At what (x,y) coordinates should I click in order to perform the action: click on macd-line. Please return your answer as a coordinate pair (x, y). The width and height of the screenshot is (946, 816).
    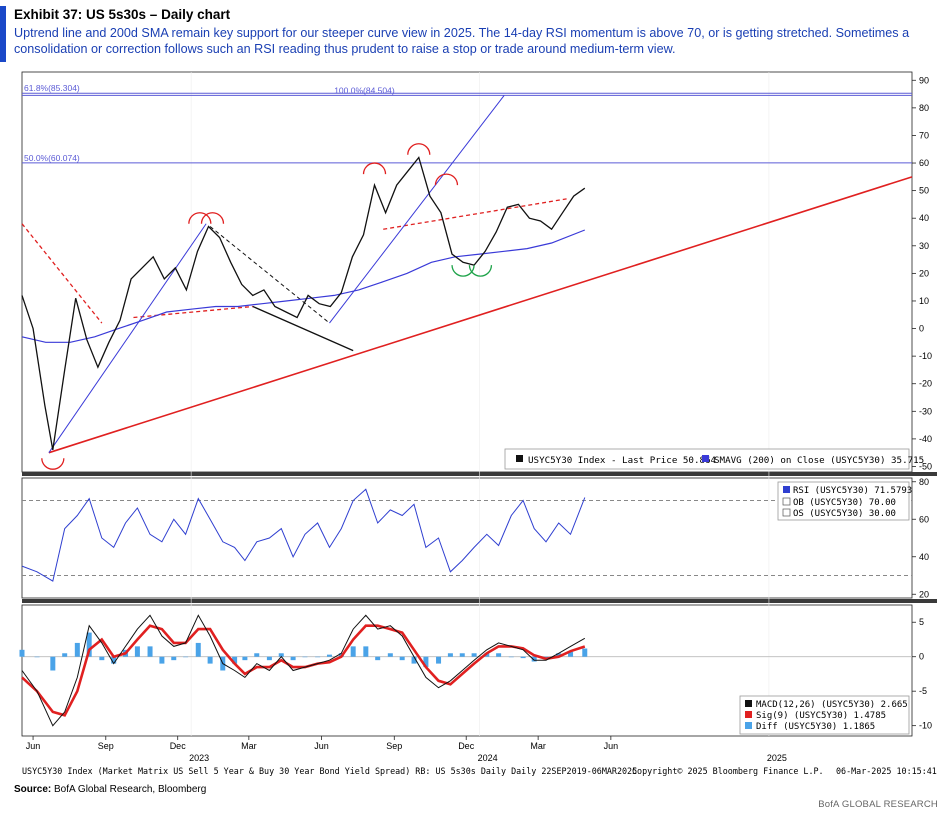
    Looking at the image, I should click on (303, 670).